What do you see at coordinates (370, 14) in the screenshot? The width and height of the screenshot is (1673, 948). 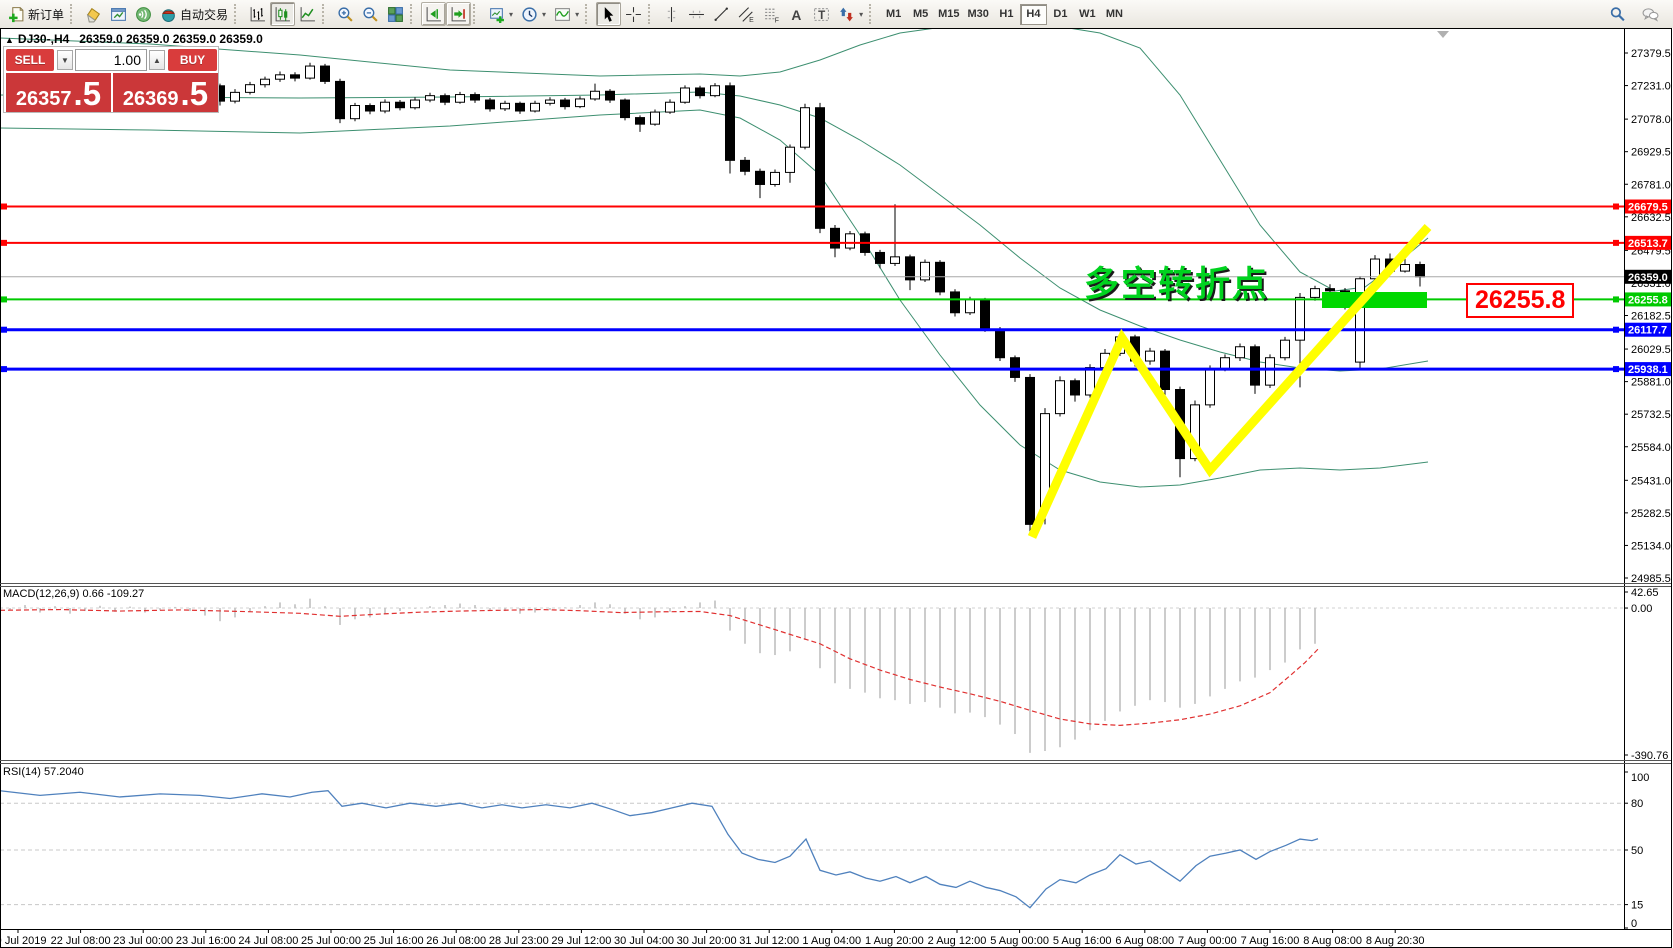 I see `zoom-out-button` at bounding box center [370, 14].